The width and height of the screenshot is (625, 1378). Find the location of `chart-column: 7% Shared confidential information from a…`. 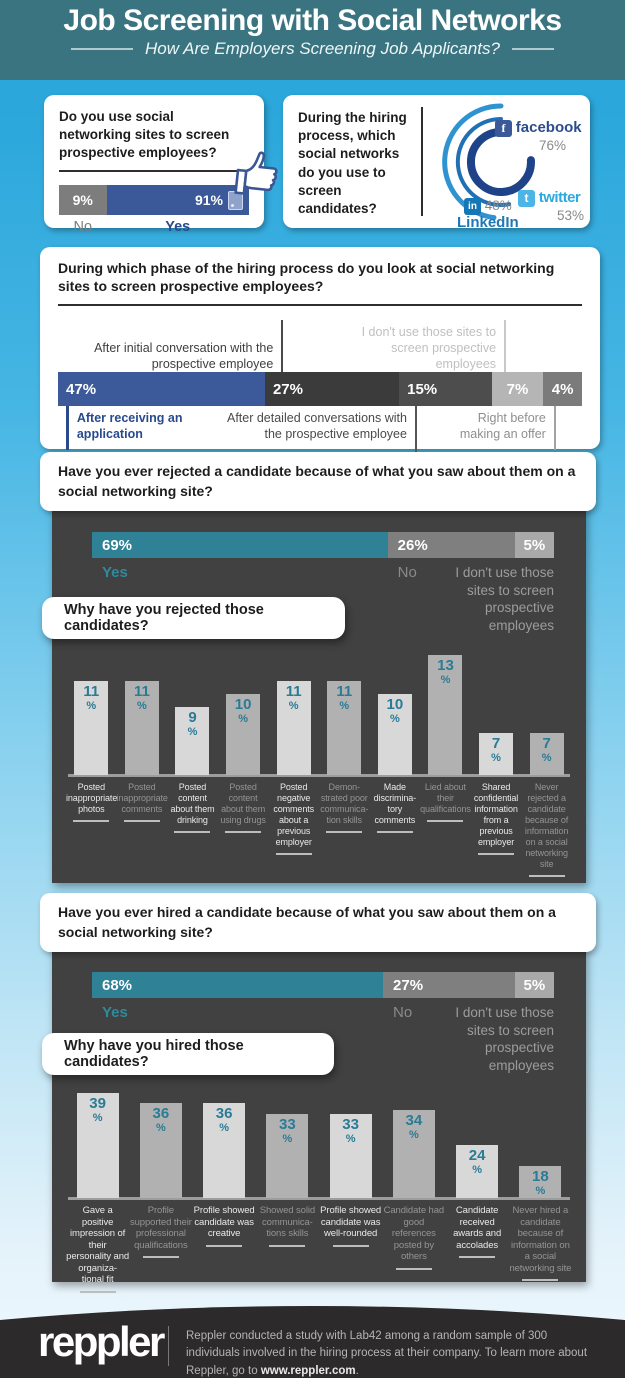

chart-column: 7% Shared confidential information from a… is located at coordinates (496, 753).